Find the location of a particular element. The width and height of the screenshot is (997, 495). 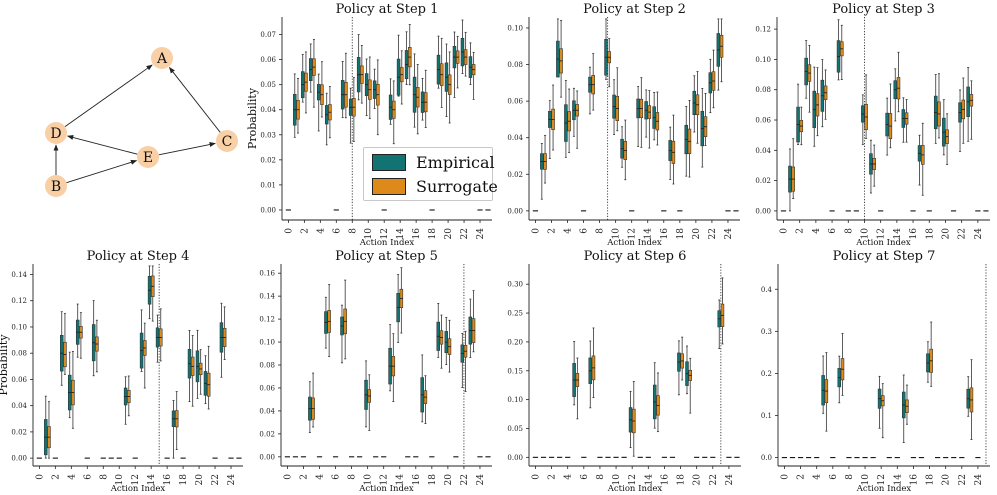

panel-title: Policy at Step 1 is located at coordinates (387, 9).